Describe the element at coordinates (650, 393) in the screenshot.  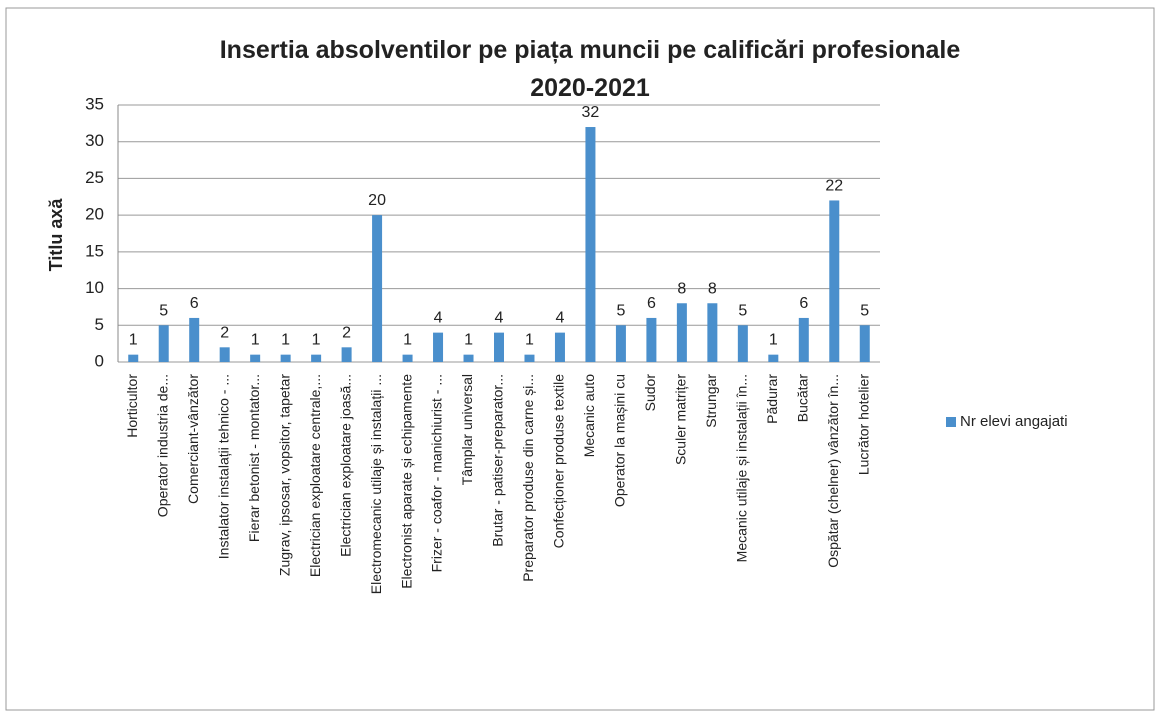
I see `x-tick-label: Sudor` at that location.